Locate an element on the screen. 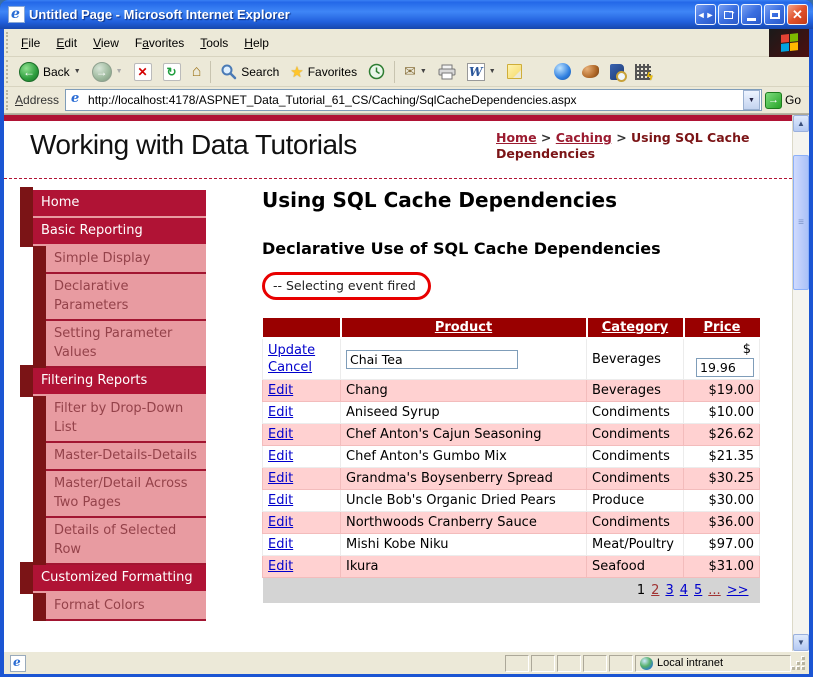 This screenshot has height=677, width=813. history-button is located at coordinates (376, 71).